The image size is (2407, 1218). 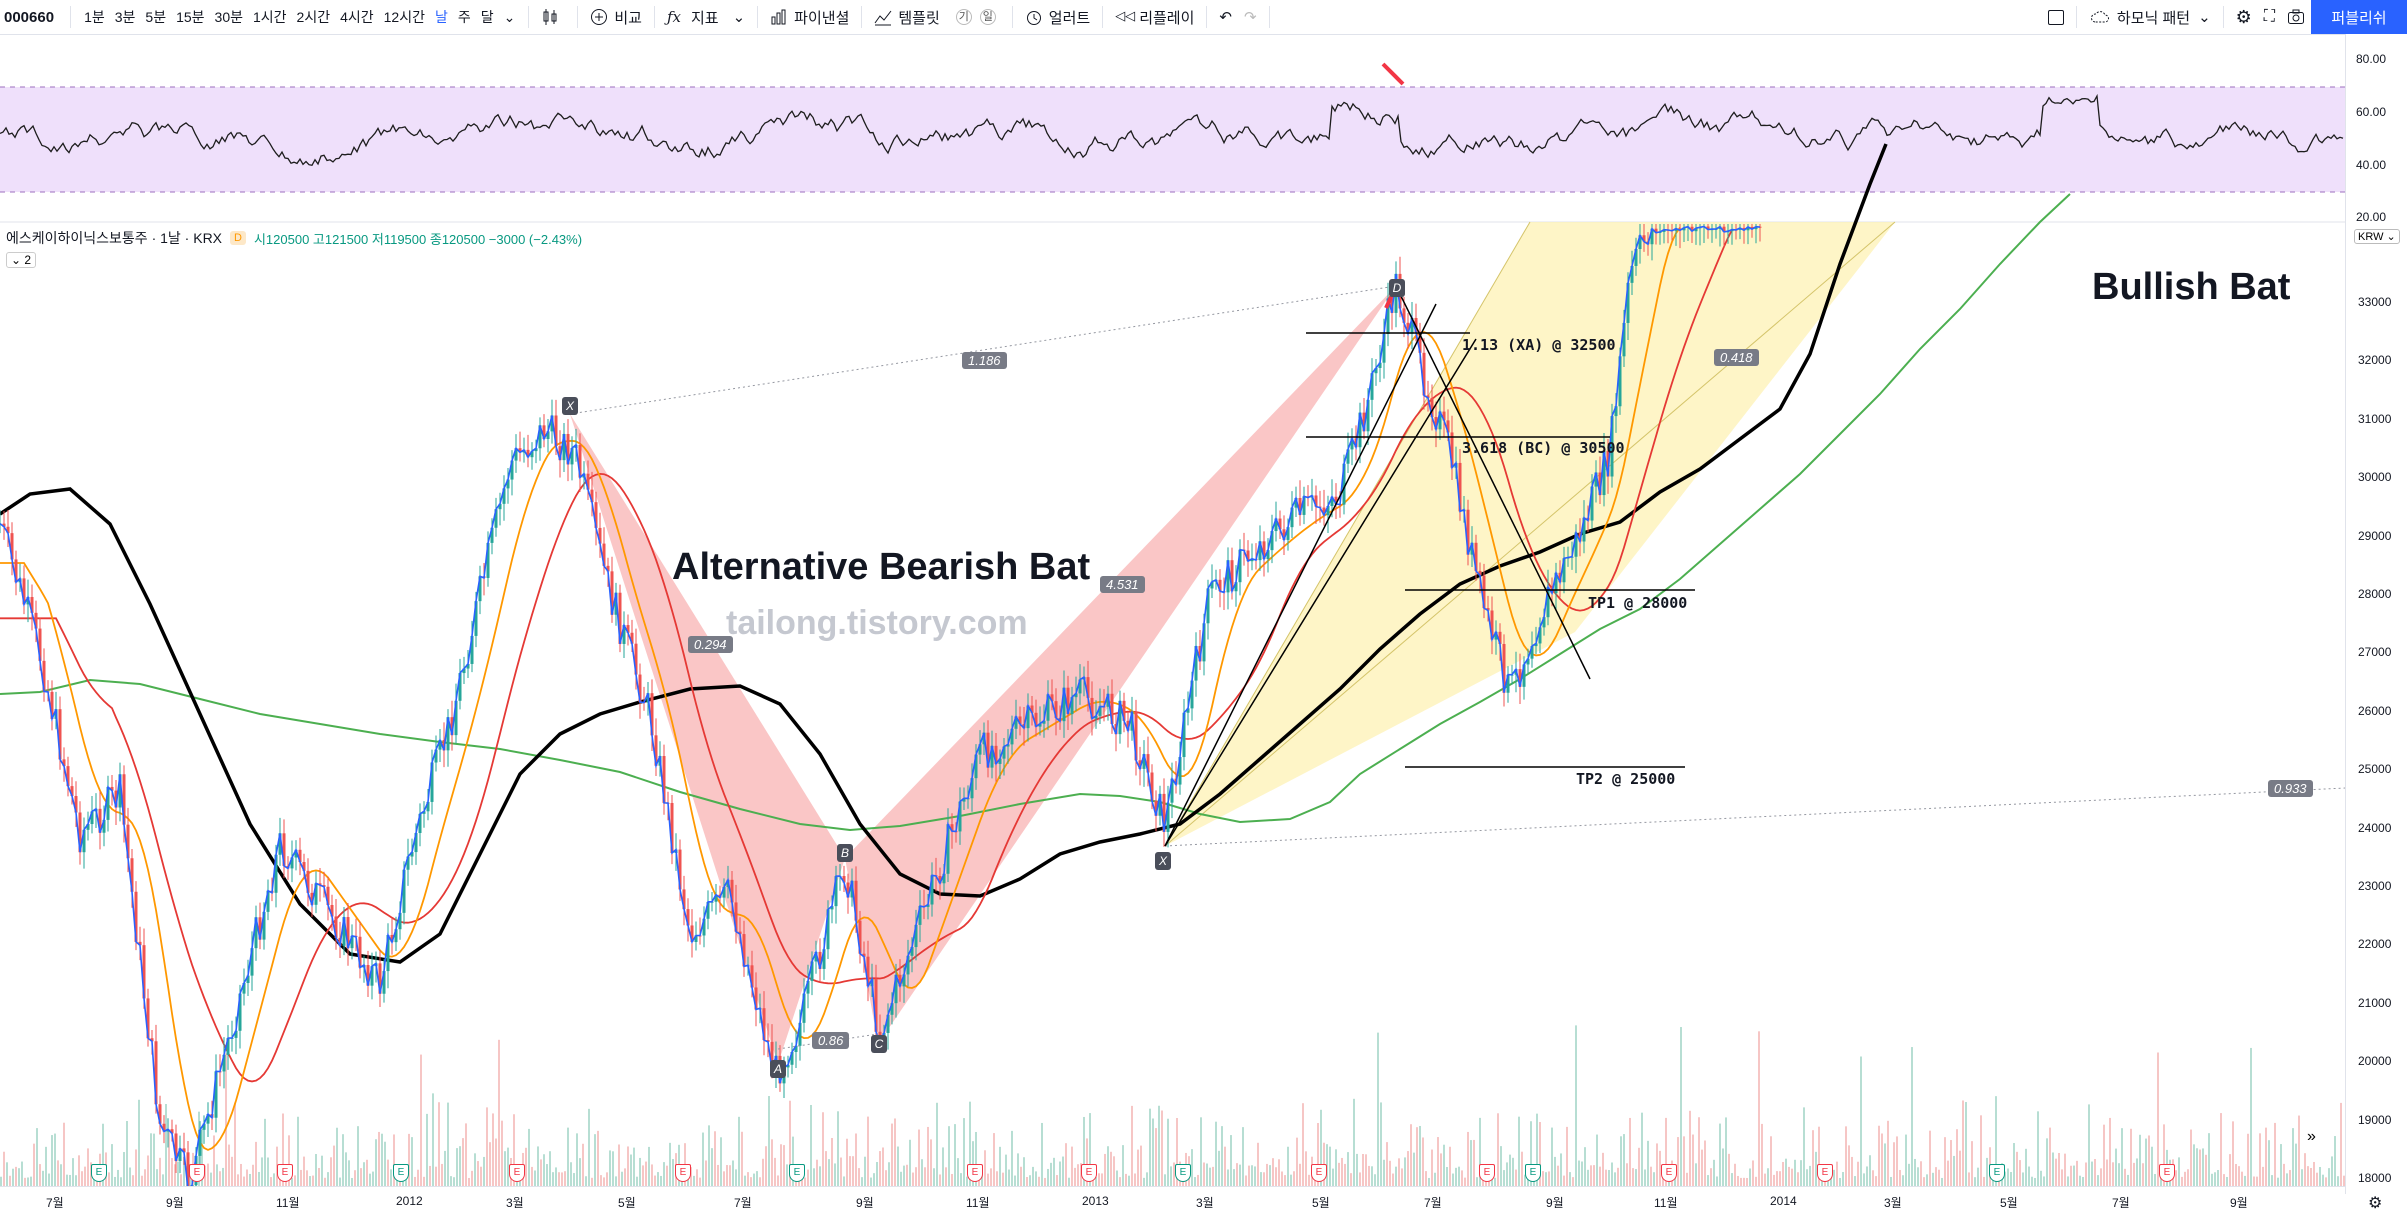 What do you see at coordinates (2150, 17) in the screenshot?
I see `harmonic-pattern-button: 하모닉 패턴 ⌄` at bounding box center [2150, 17].